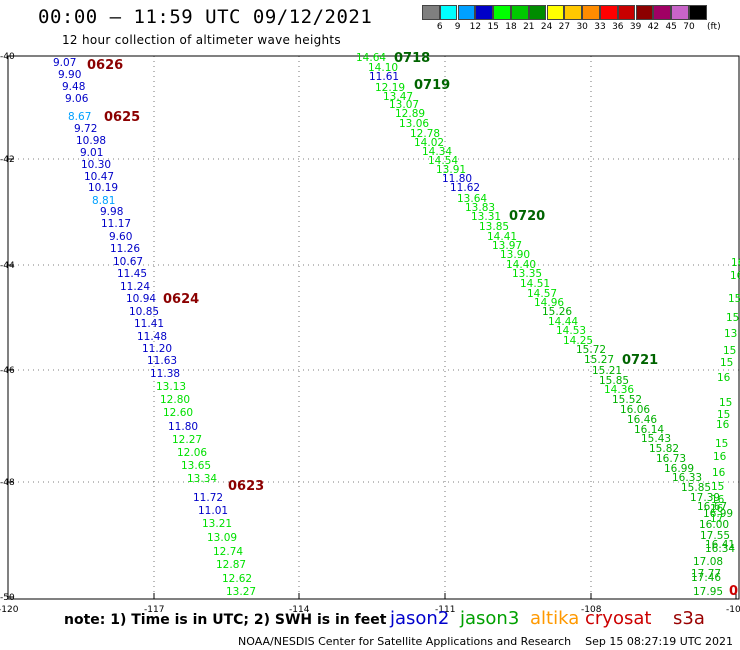 The image size is (740, 650). I want to click on color-scale-label: 6, so click(439, 27).